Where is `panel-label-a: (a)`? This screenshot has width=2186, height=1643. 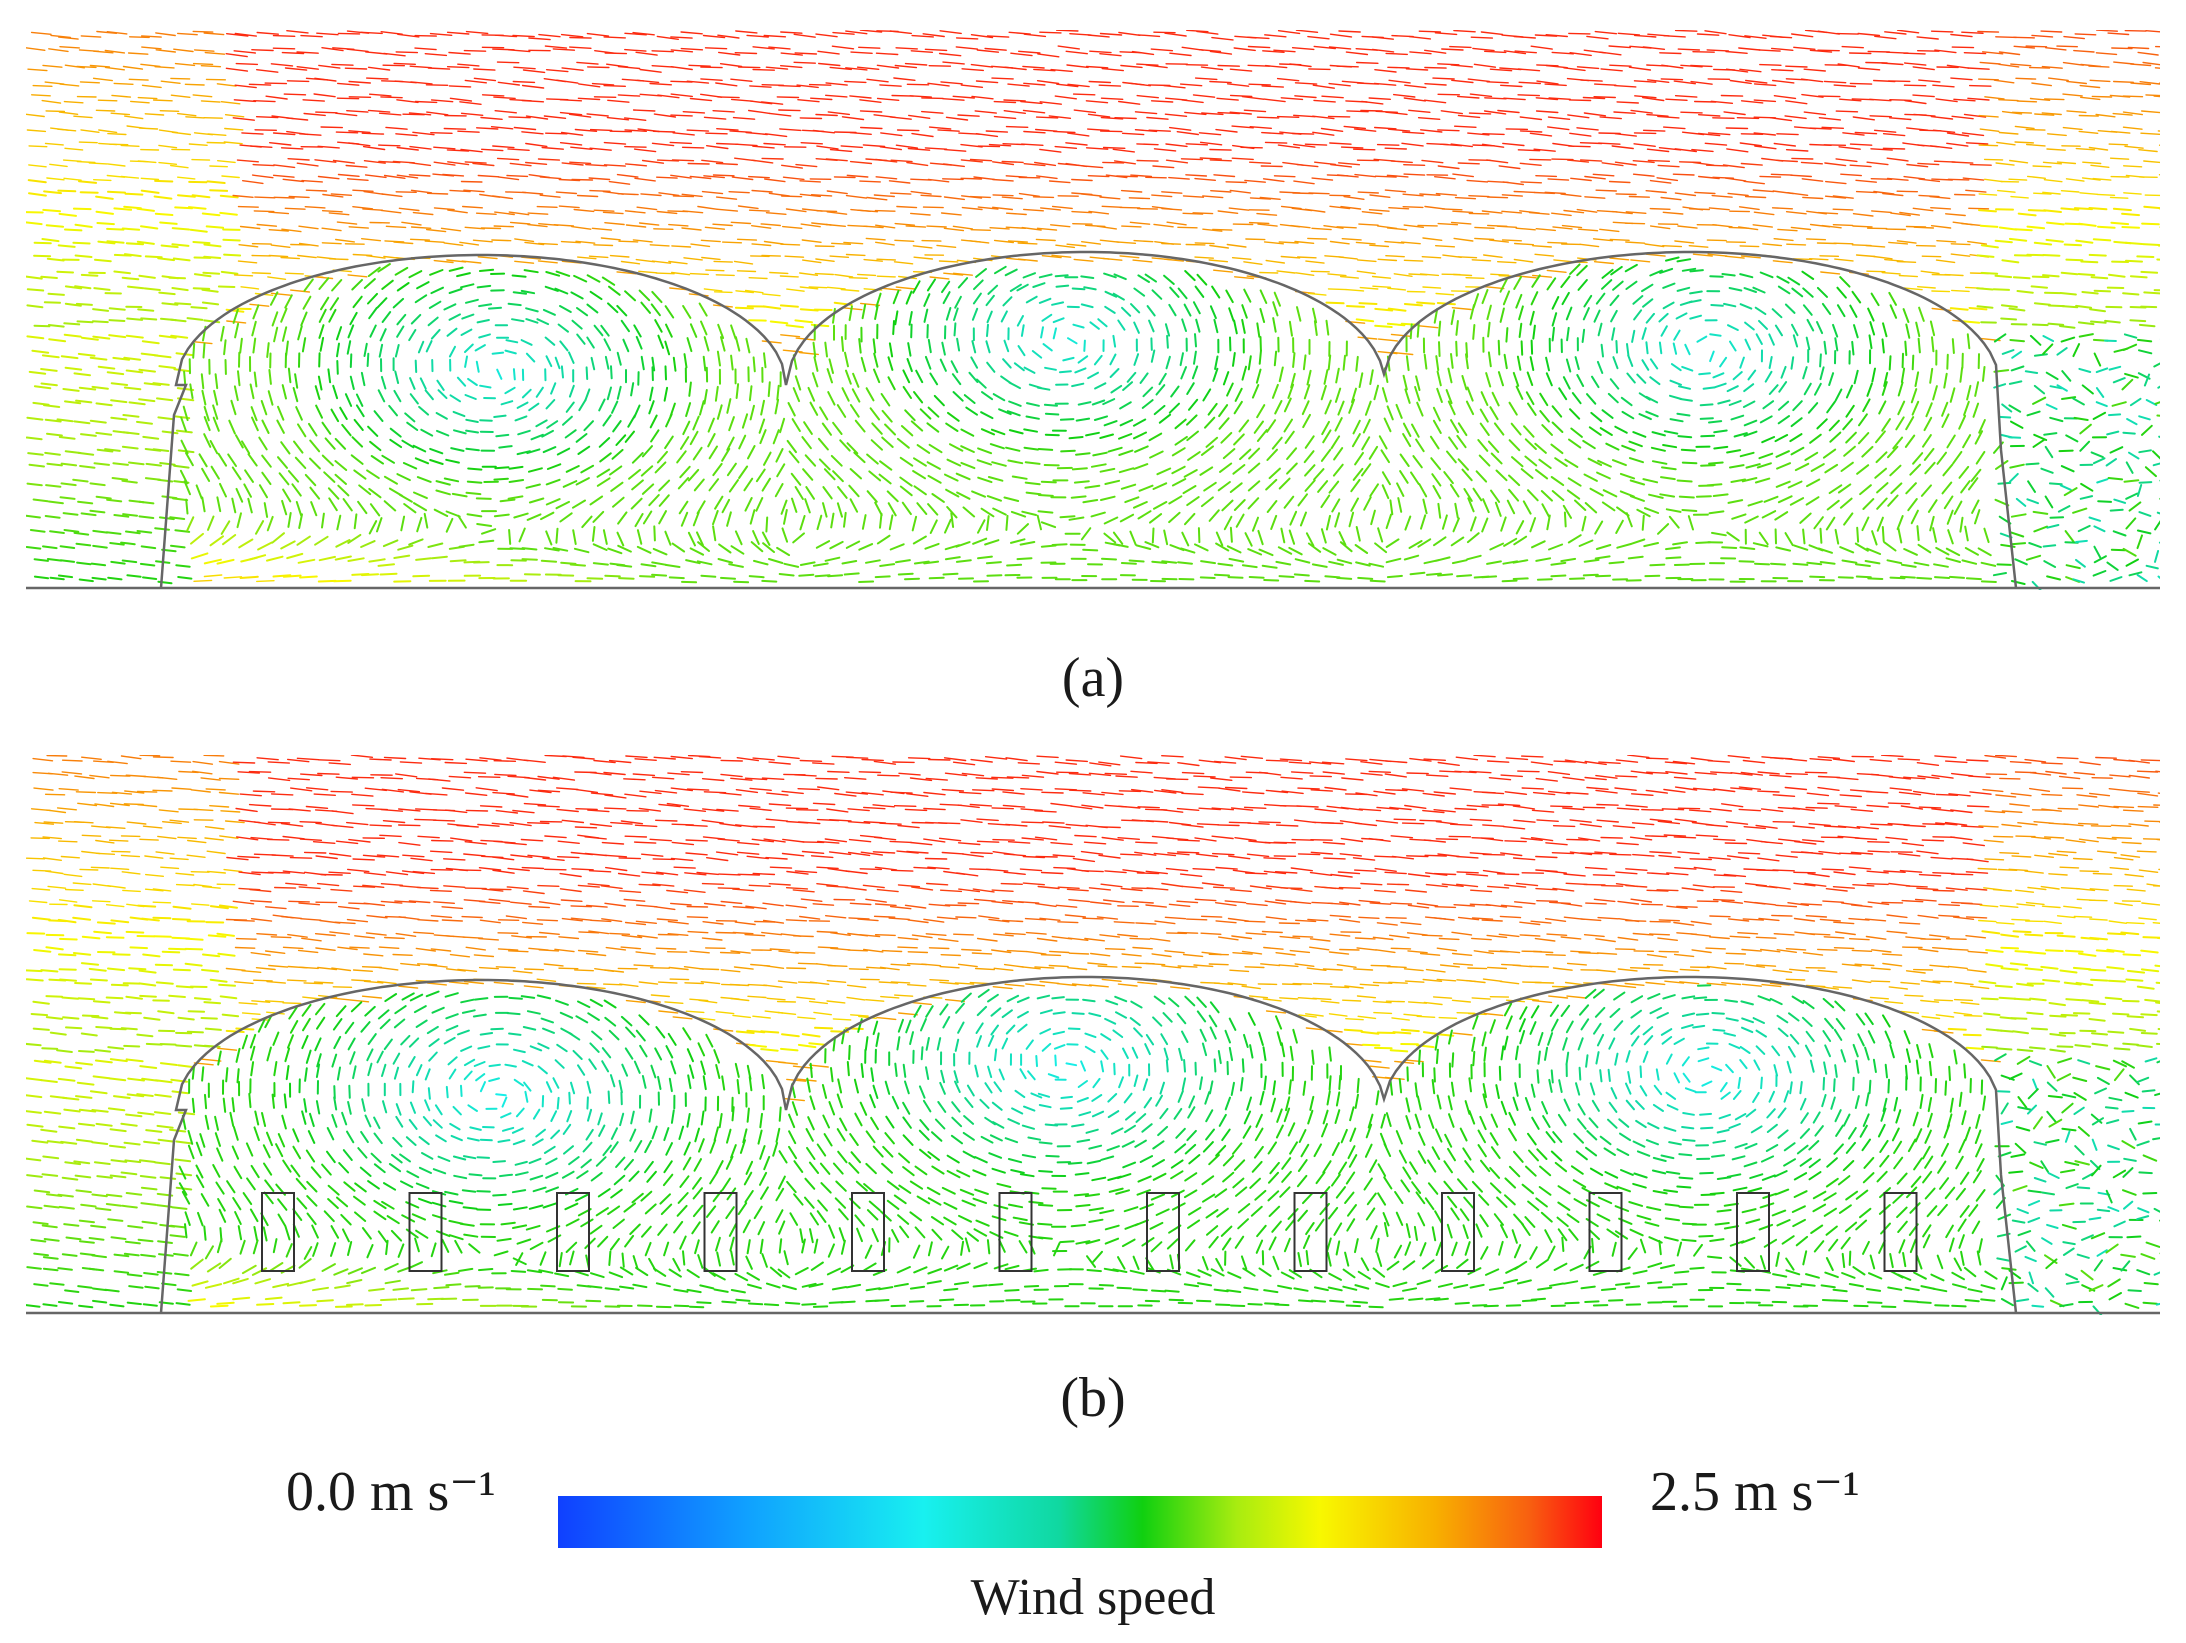 panel-label-a: (a) is located at coordinates (1093, 678).